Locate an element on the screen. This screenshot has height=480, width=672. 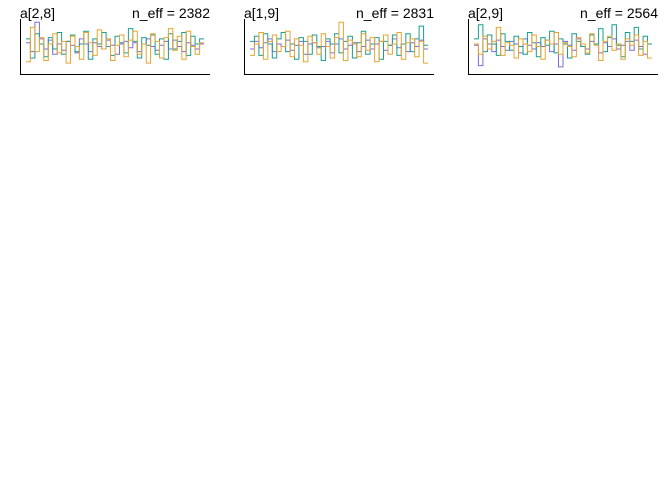
trace-panel-1: a[2,8] n_eff = 2382 is located at coordinates (115, 40).